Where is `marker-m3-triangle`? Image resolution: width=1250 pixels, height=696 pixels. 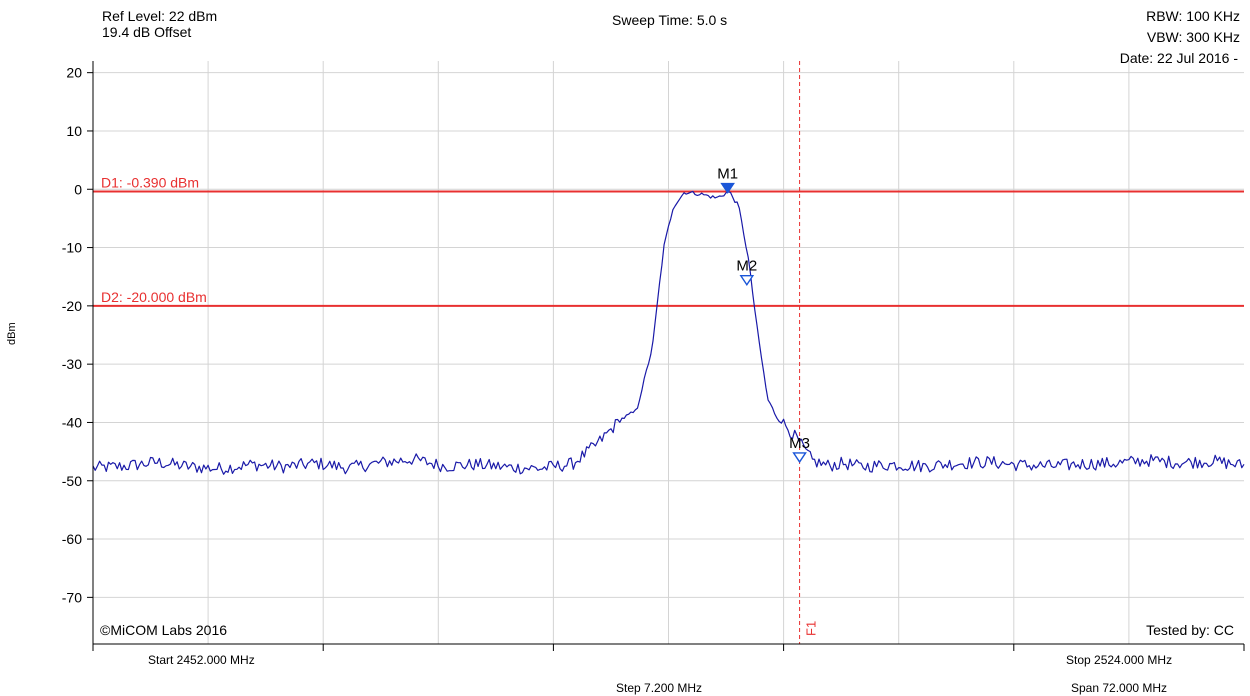
marker-m3-triangle is located at coordinates (799, 458).